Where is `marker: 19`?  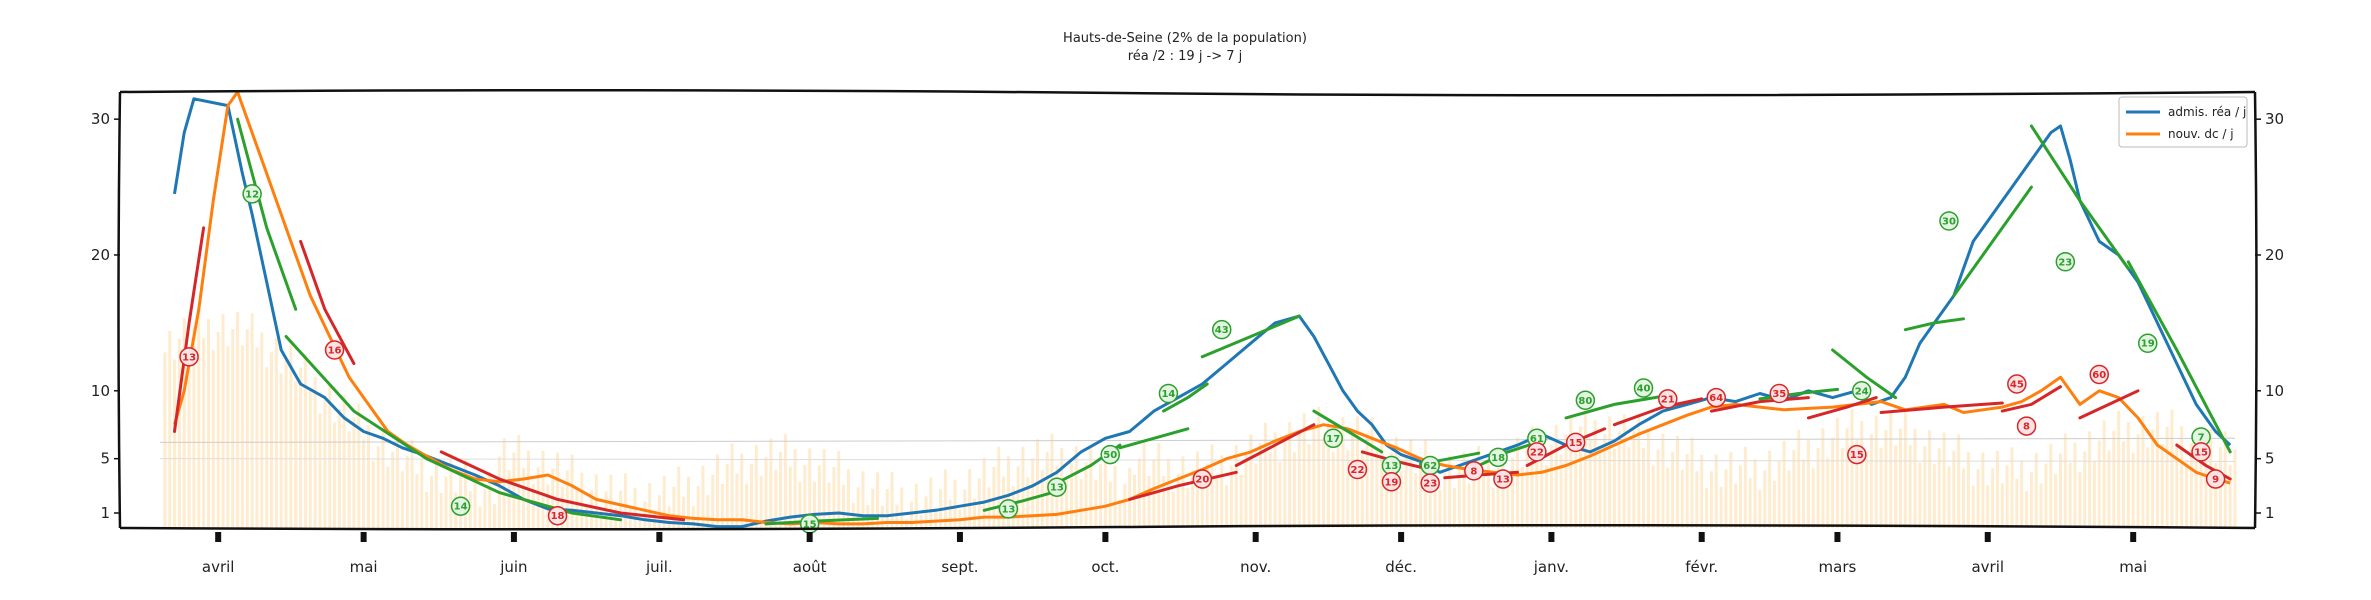 marker: 19 is located at coordinates (2147, 343).